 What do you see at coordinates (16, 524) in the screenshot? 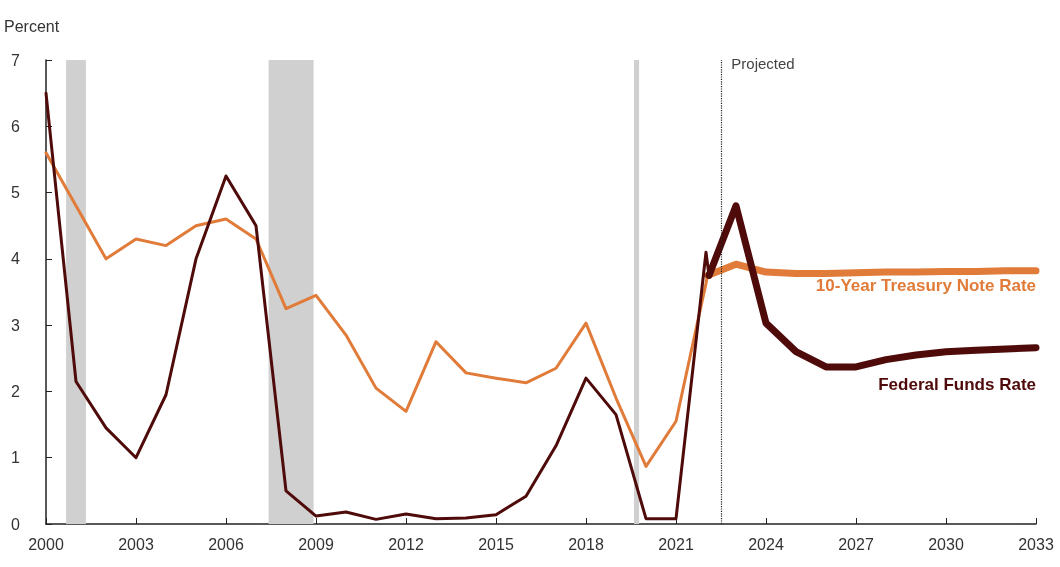
I see `y-tick-label: 0` at bounding box center [16, 524].